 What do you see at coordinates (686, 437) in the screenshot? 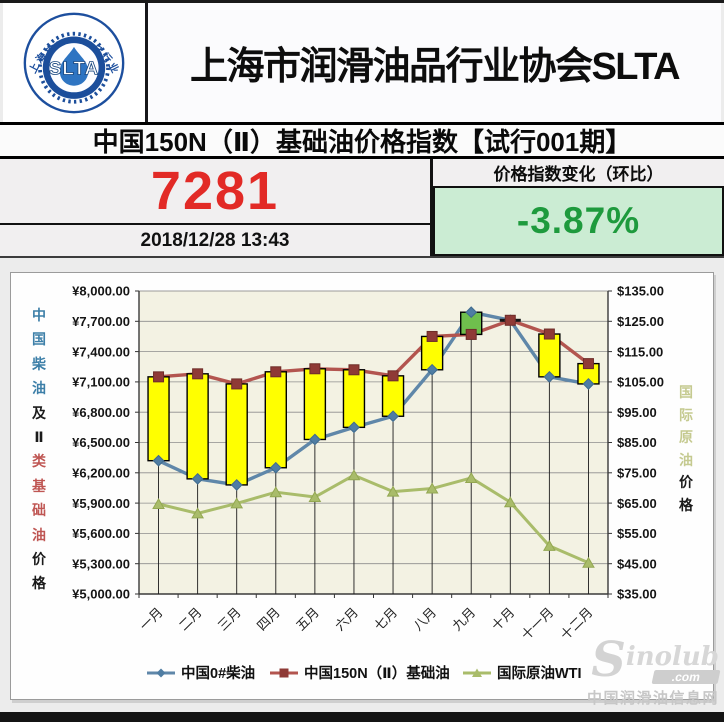
I see `axis-title-char: 原` at bounding box center [686, 437].